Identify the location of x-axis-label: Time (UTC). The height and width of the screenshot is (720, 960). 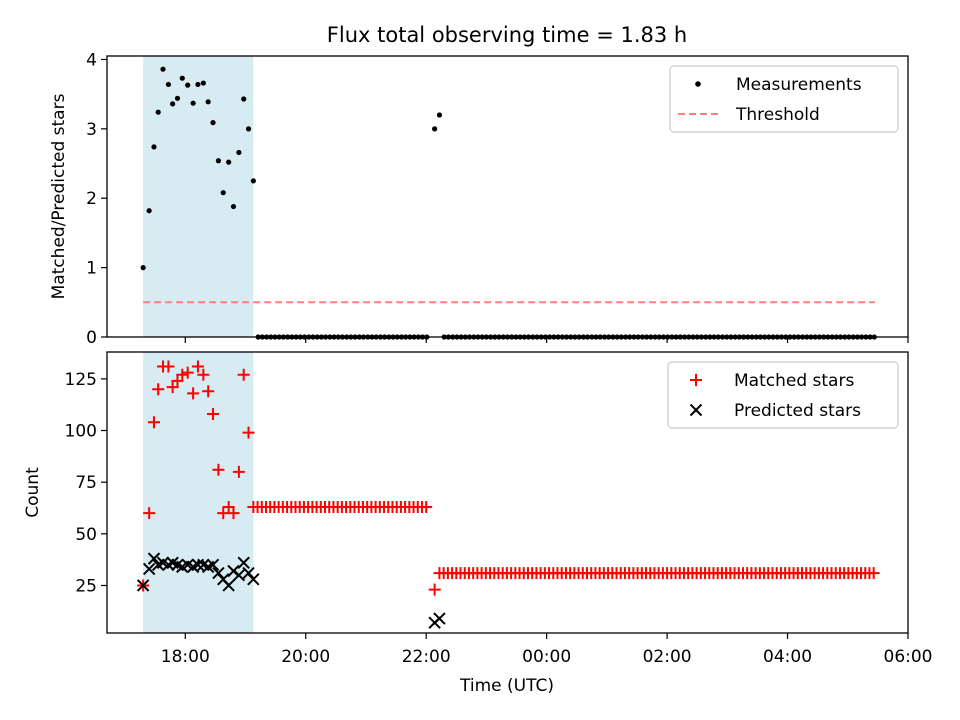
(506, 686).